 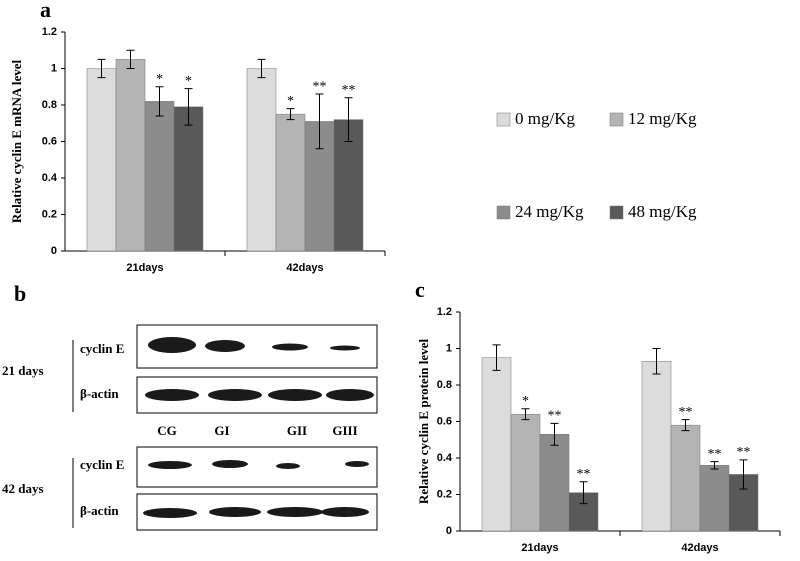 I want to click on y-axis-label: Relative cyclin E protein level, so click(x=423, y=422).